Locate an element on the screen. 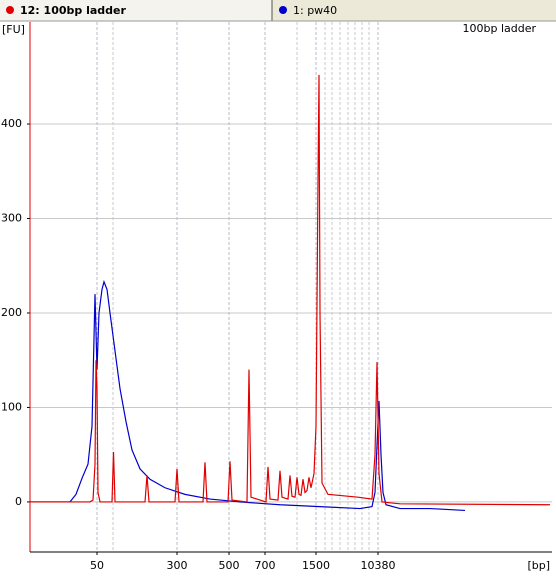  y-axis-label: [FU] is located at coordinates (13, 29).